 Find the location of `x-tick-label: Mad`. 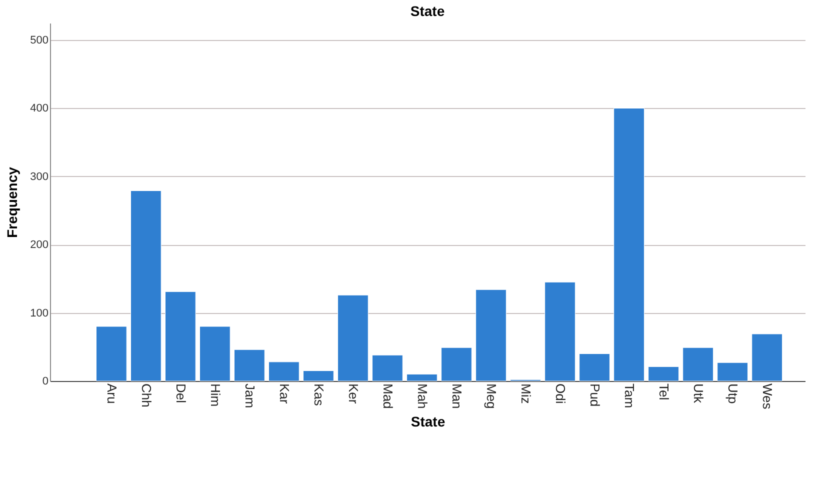

x-tick-label: Mad is located at coordinates (388, 396).